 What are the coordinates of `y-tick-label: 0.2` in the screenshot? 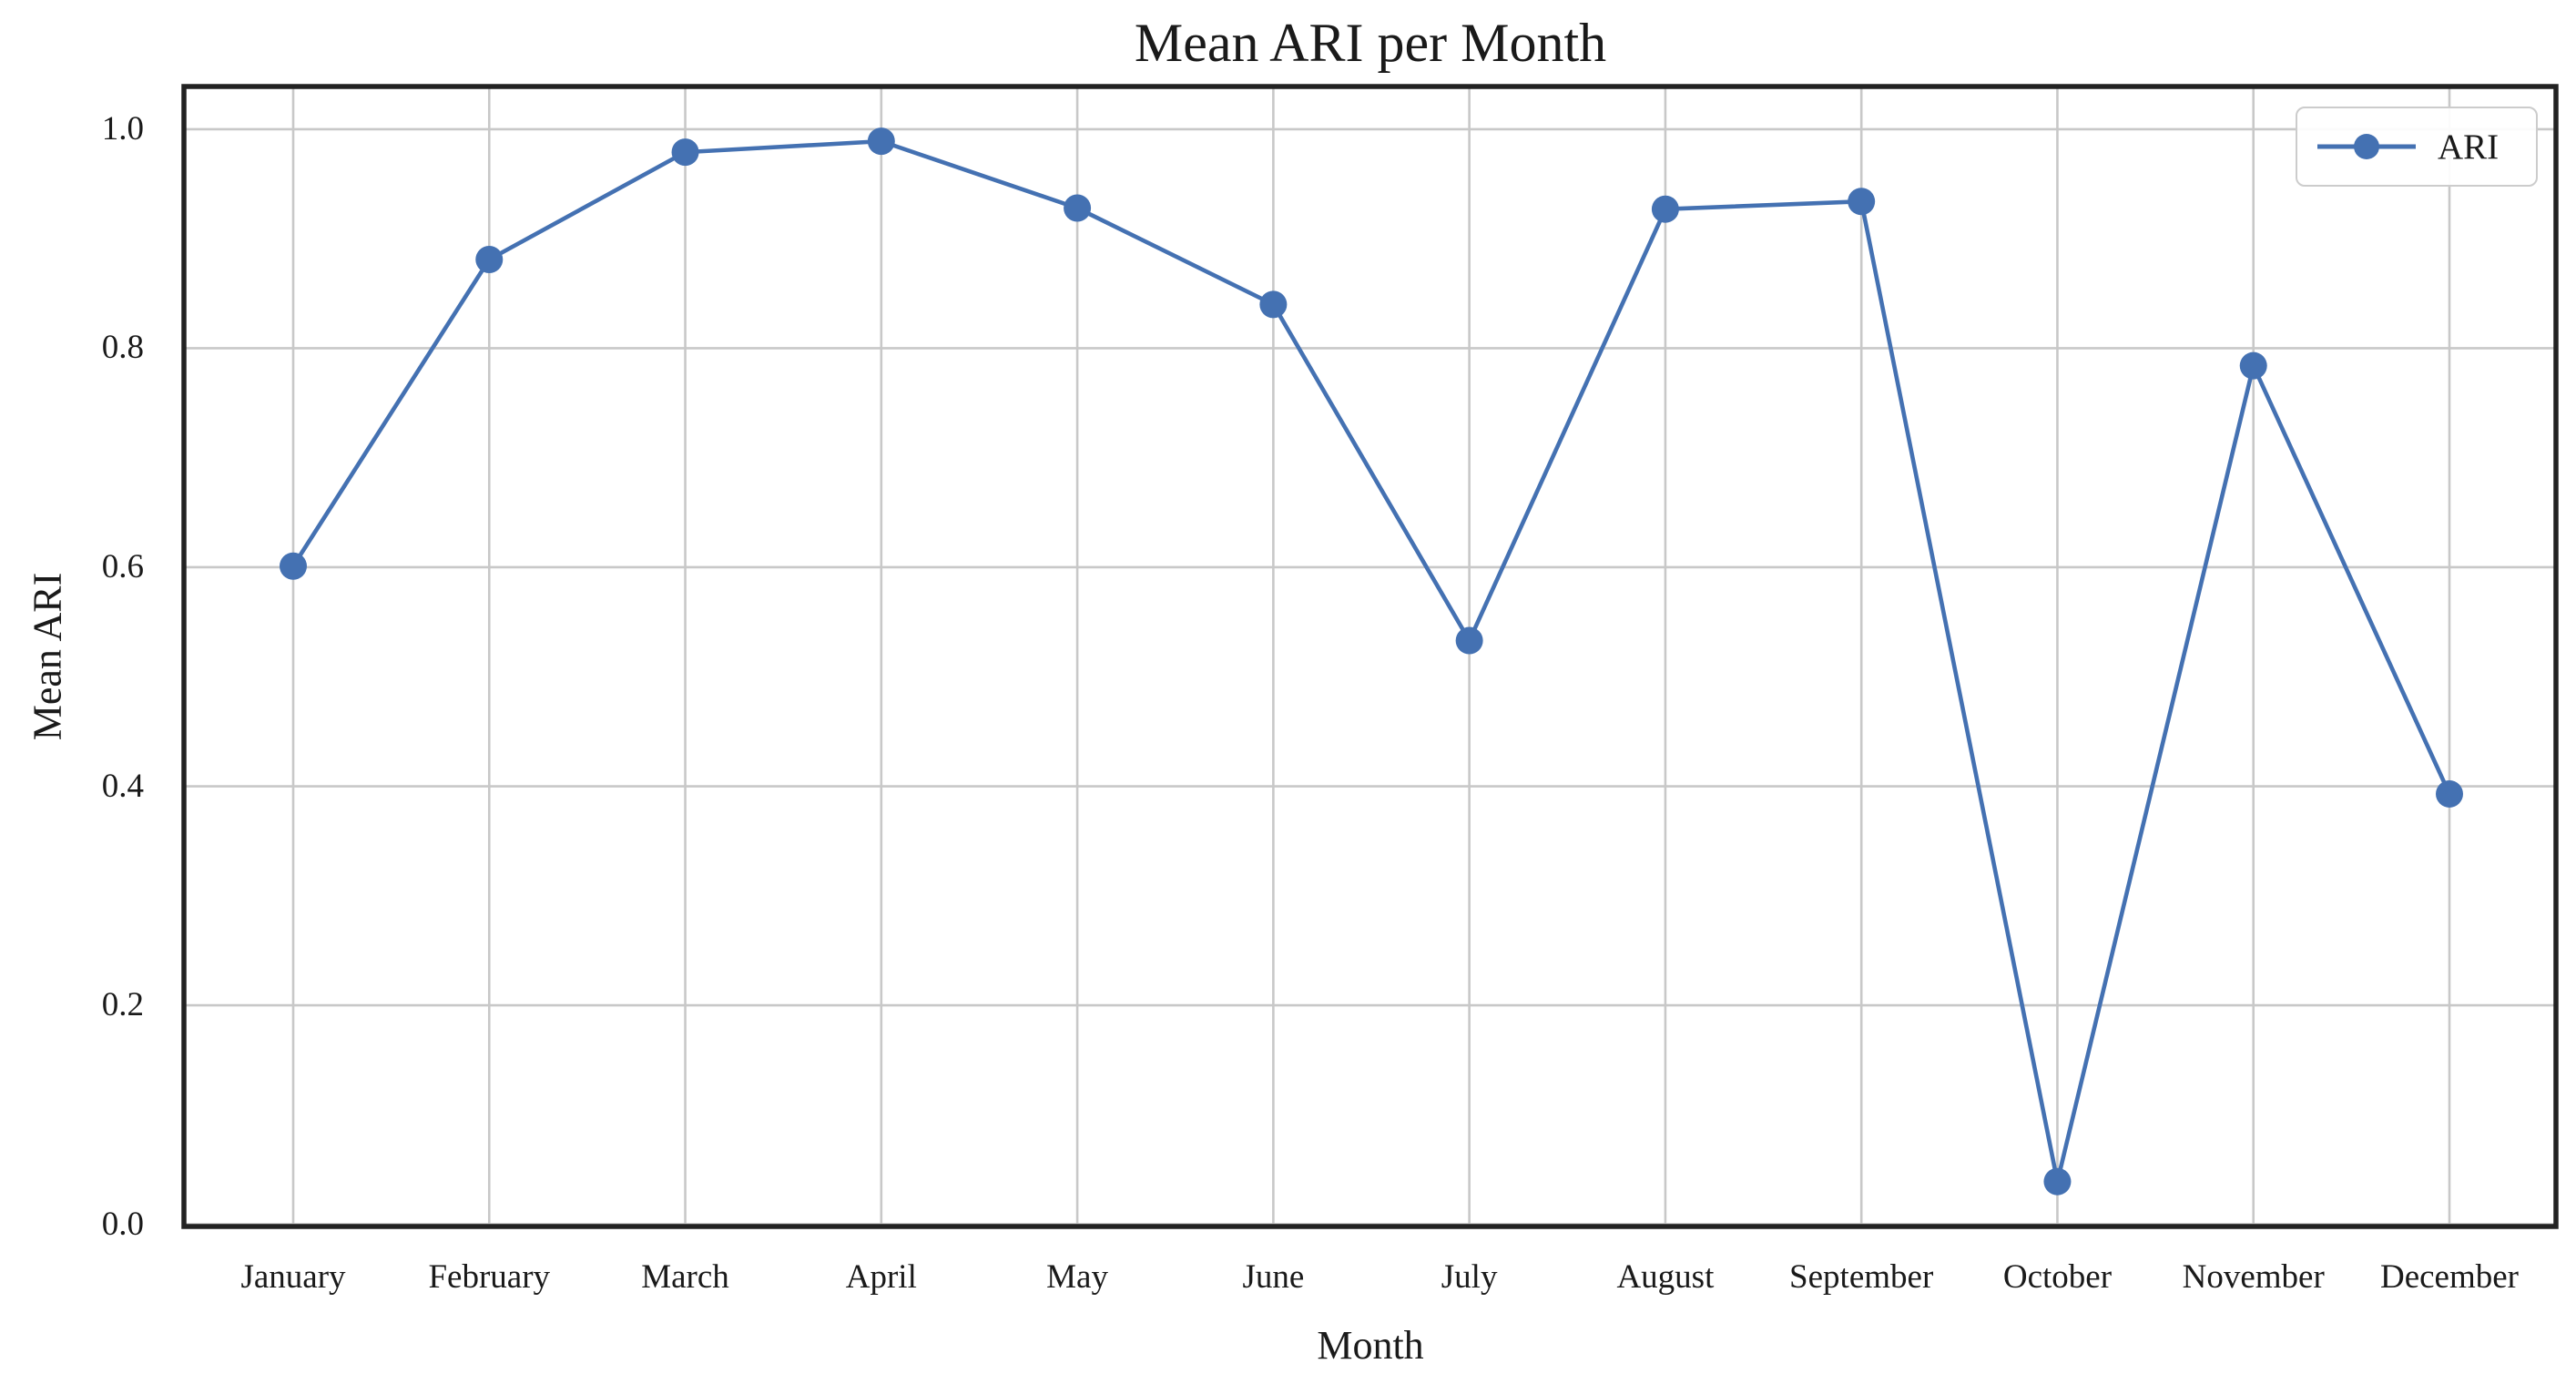 It's located at (122, 1005).